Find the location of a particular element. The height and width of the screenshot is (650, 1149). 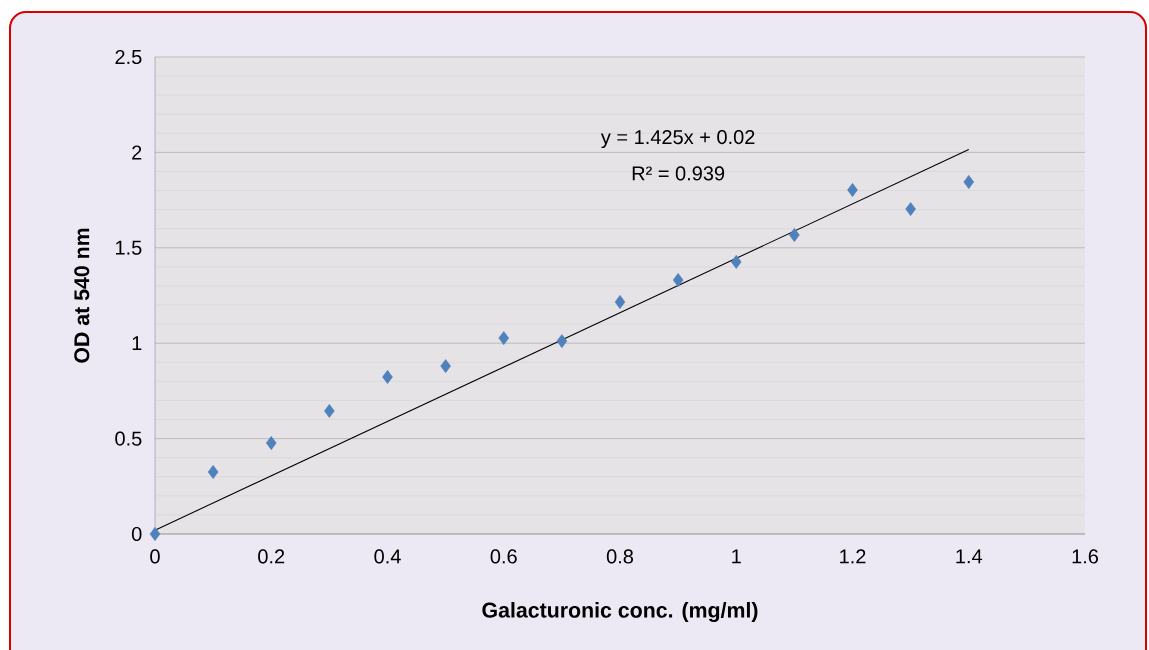

x-tick-label: 0.6 is located at coordinates (503, 556).